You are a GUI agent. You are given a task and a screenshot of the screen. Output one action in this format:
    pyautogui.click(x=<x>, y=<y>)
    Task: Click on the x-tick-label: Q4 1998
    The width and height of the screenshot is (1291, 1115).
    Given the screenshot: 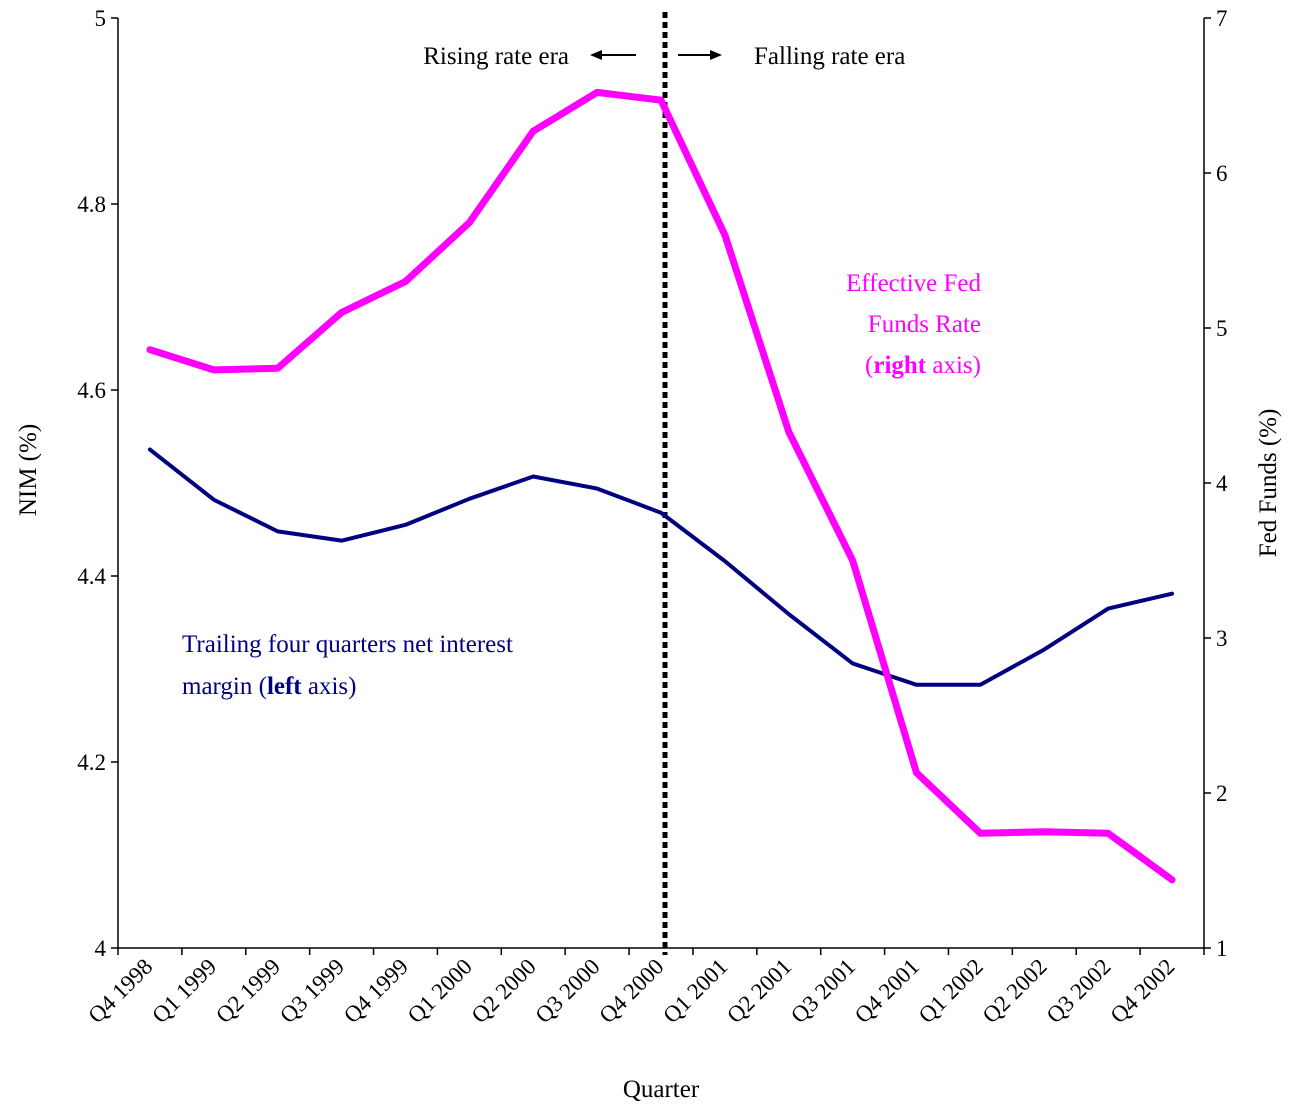 What is the action you would take?
    pyautogui.click(x=120, y=991)
    